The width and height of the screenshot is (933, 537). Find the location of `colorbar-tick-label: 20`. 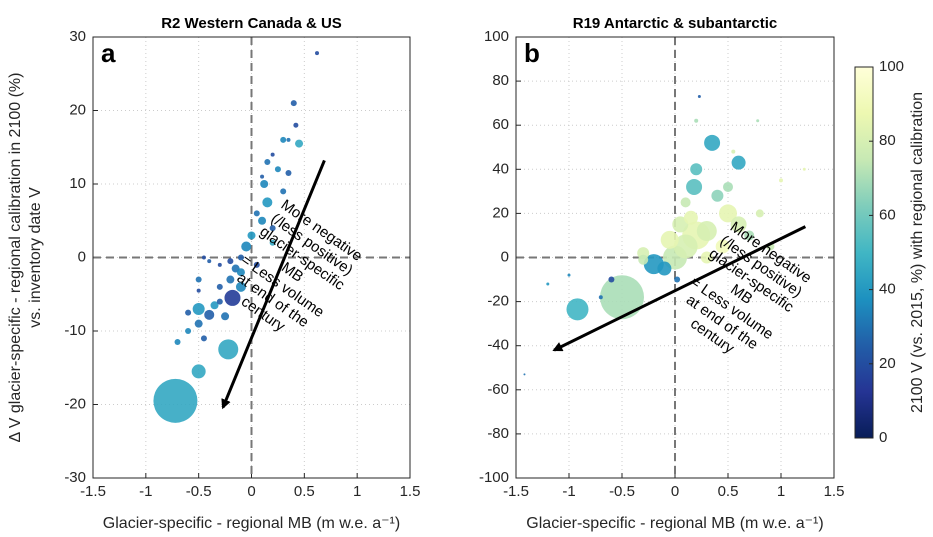

colorbar-tick-label: 20 is located at coordinates (887, 363).